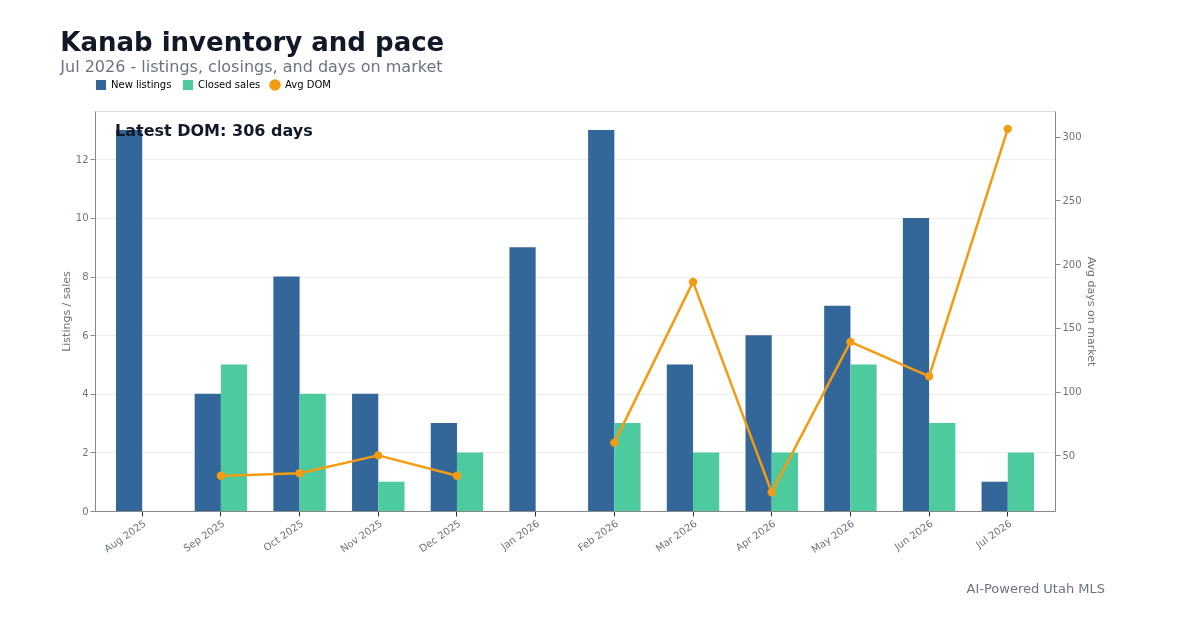 The image size is (1200, 630). Describe the element at coordinates (85, 511) in the screenshot. I see `y-tick-label: 0` at that location.